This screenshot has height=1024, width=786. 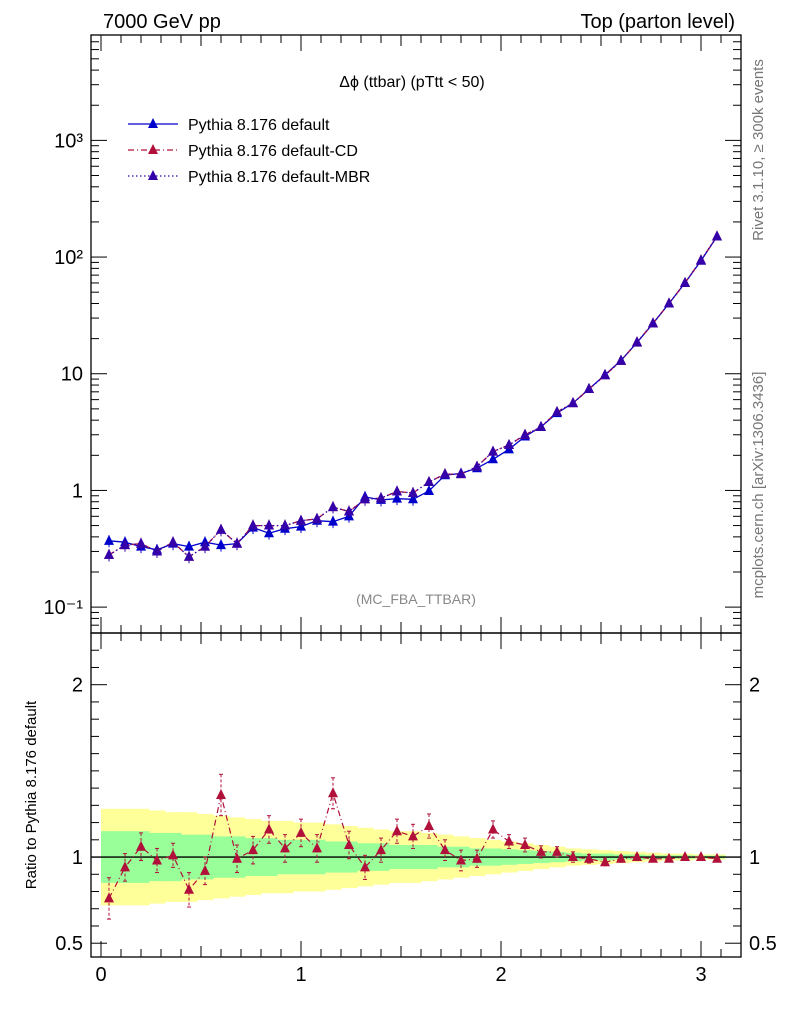 I want to click on ratio-y-tick-label-left: 2, so click(x=77, y=686).